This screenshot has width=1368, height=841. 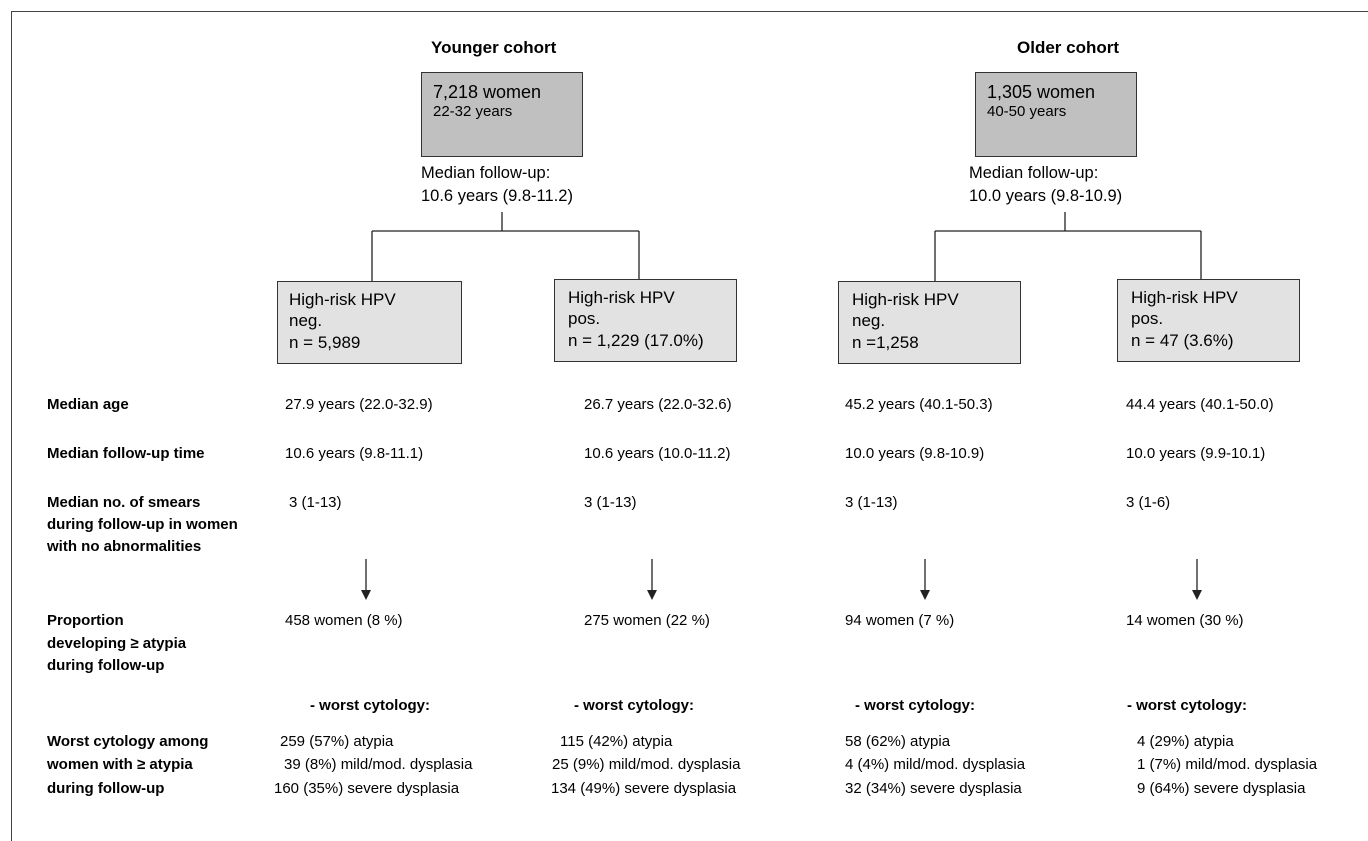 What do you see at coordinates (935, 764) in the screenshot?
I see `mild-dysplasia-value: 4 (4%) mild/mod. dysplasia` at bounding box center [935, 764].